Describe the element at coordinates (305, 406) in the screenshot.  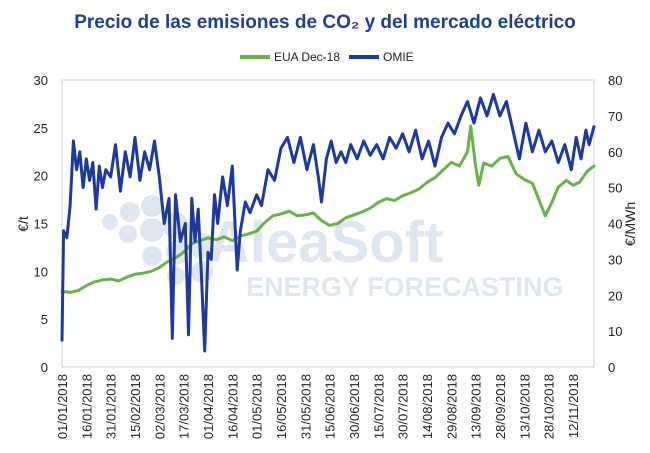
I see `x-tick-label: 31/05/2018` at that location.